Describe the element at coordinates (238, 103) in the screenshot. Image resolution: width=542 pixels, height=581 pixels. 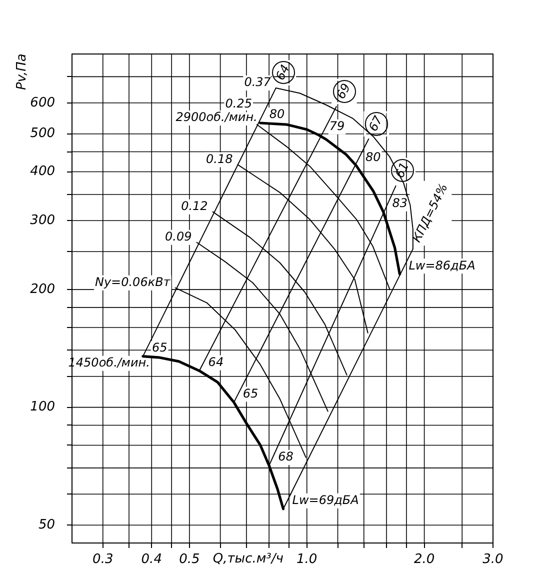
I see `series-label: 0.25` at that location.